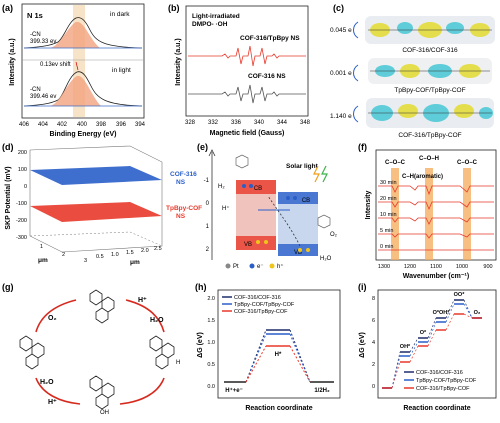 The image size is (500, 423). Describe the element at coordinates (388, 215) in the screenshot. I see `panel-f-time-labels: 30 min 20 min 10 min 5 min 0 min` at that location.